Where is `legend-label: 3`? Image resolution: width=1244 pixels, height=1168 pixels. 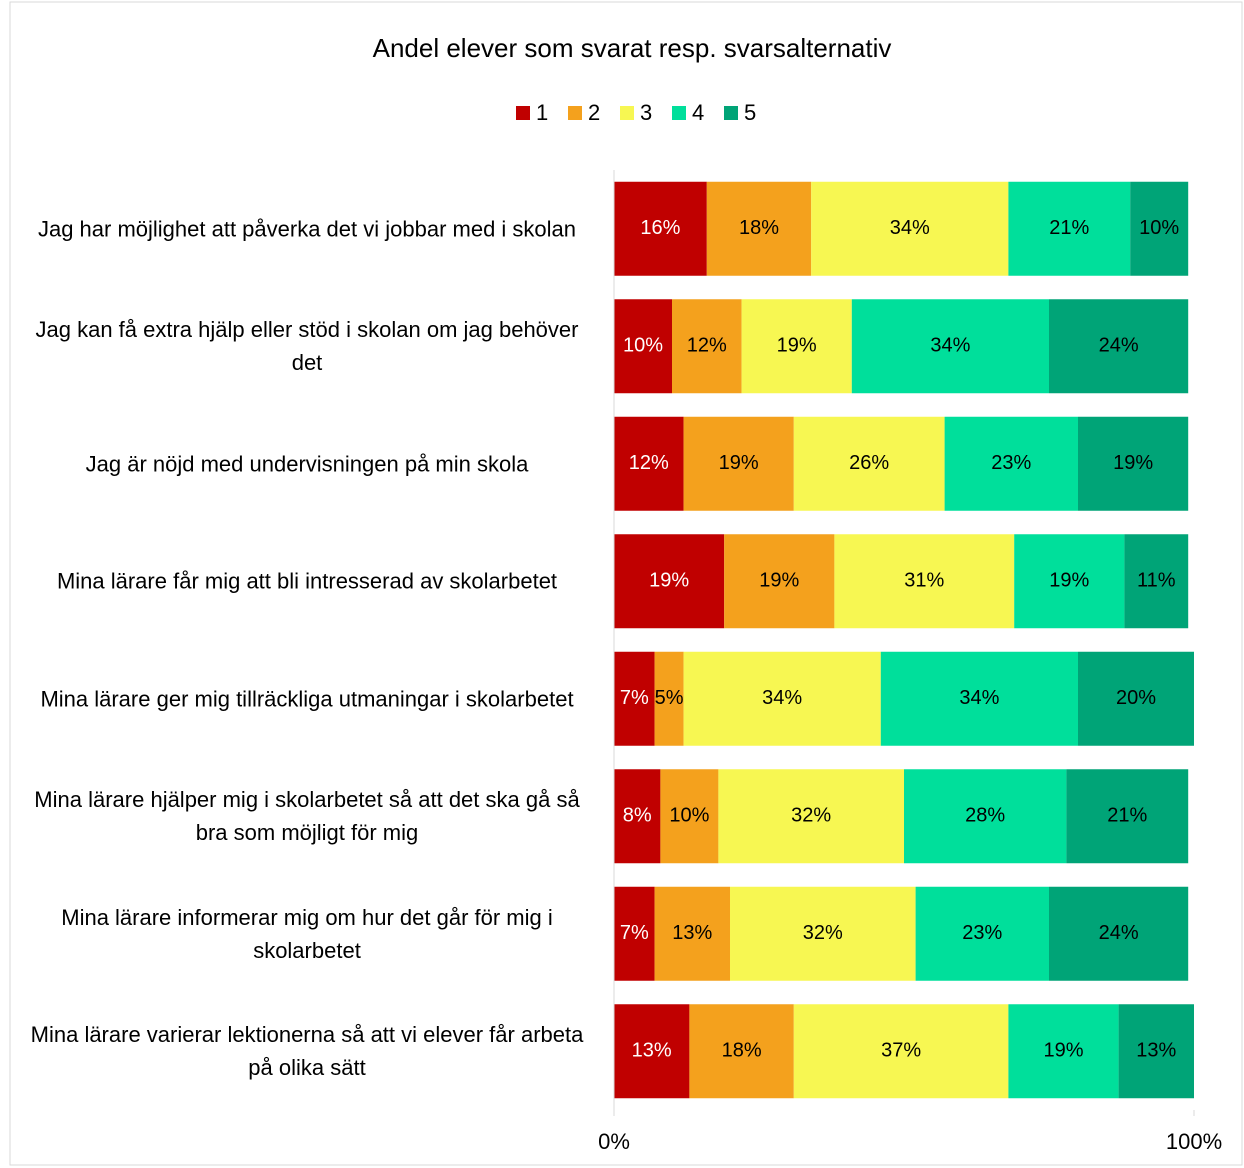
legend-label: 3 is located at coordinates (646, 112).